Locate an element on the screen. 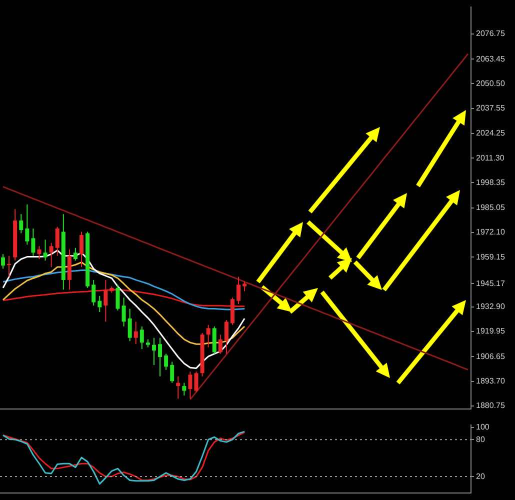  y-tick-label: 2024.25 is located at coordinates (491, 133).